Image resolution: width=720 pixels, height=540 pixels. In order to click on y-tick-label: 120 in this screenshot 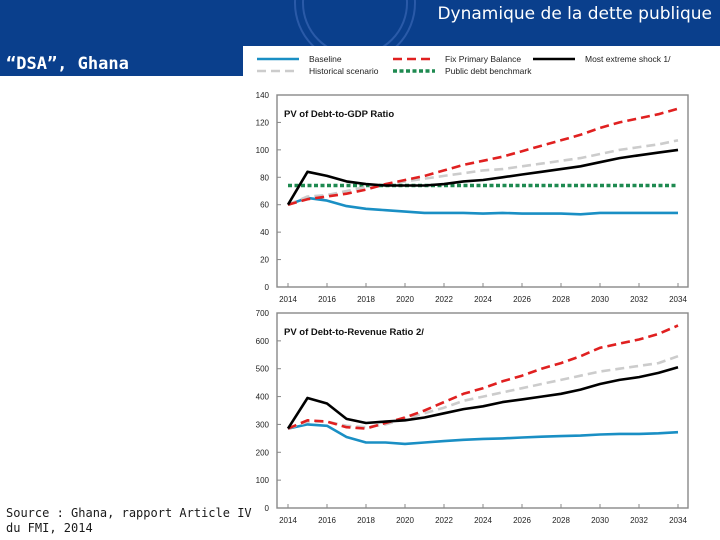, I will do `click(263, 122)`.